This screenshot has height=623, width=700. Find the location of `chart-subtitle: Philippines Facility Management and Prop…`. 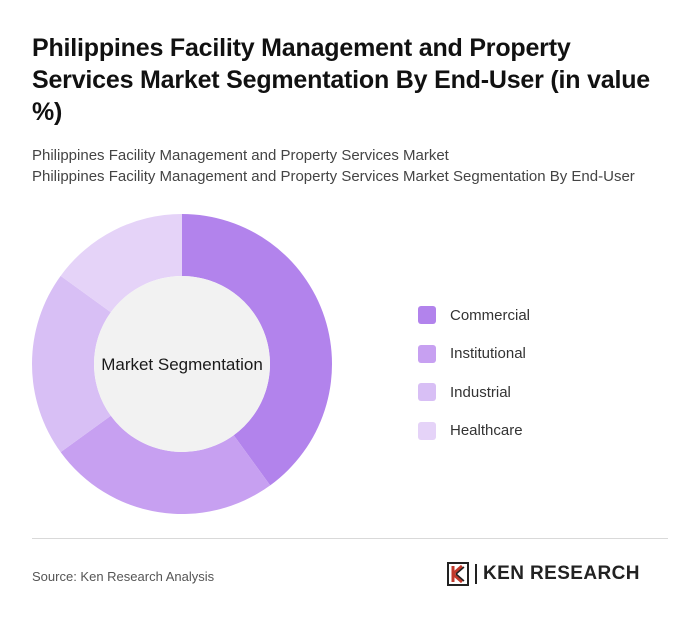

chart-subtitle: Philippines Facility Management and Prop… is located at coordinates (357, 166).